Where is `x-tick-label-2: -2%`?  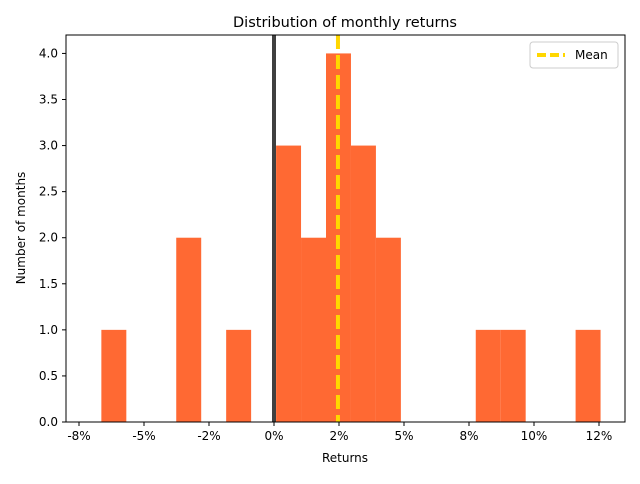 x-tick-label-2: -2% is located at coordinates (208, 436).